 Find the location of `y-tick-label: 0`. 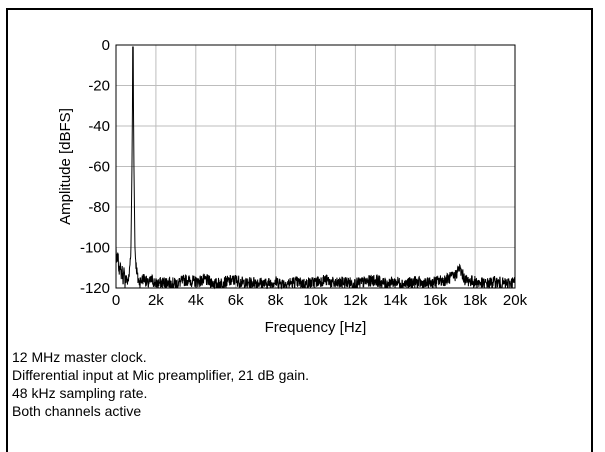

y-tick-label: 0 is located at coordinates (106, 45).